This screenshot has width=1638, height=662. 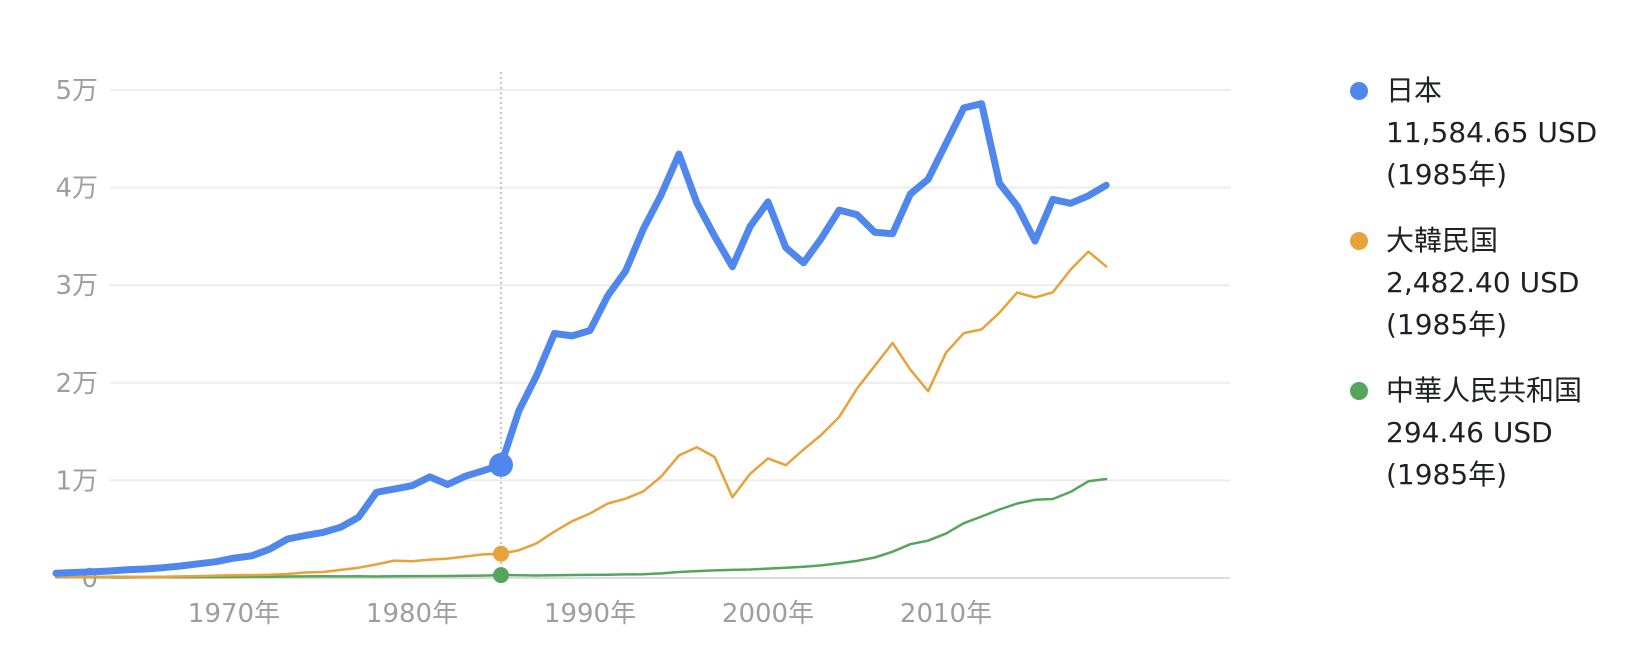 I want to click on legend-series-value: 294.46 USD, so click(x=1469, y=432).